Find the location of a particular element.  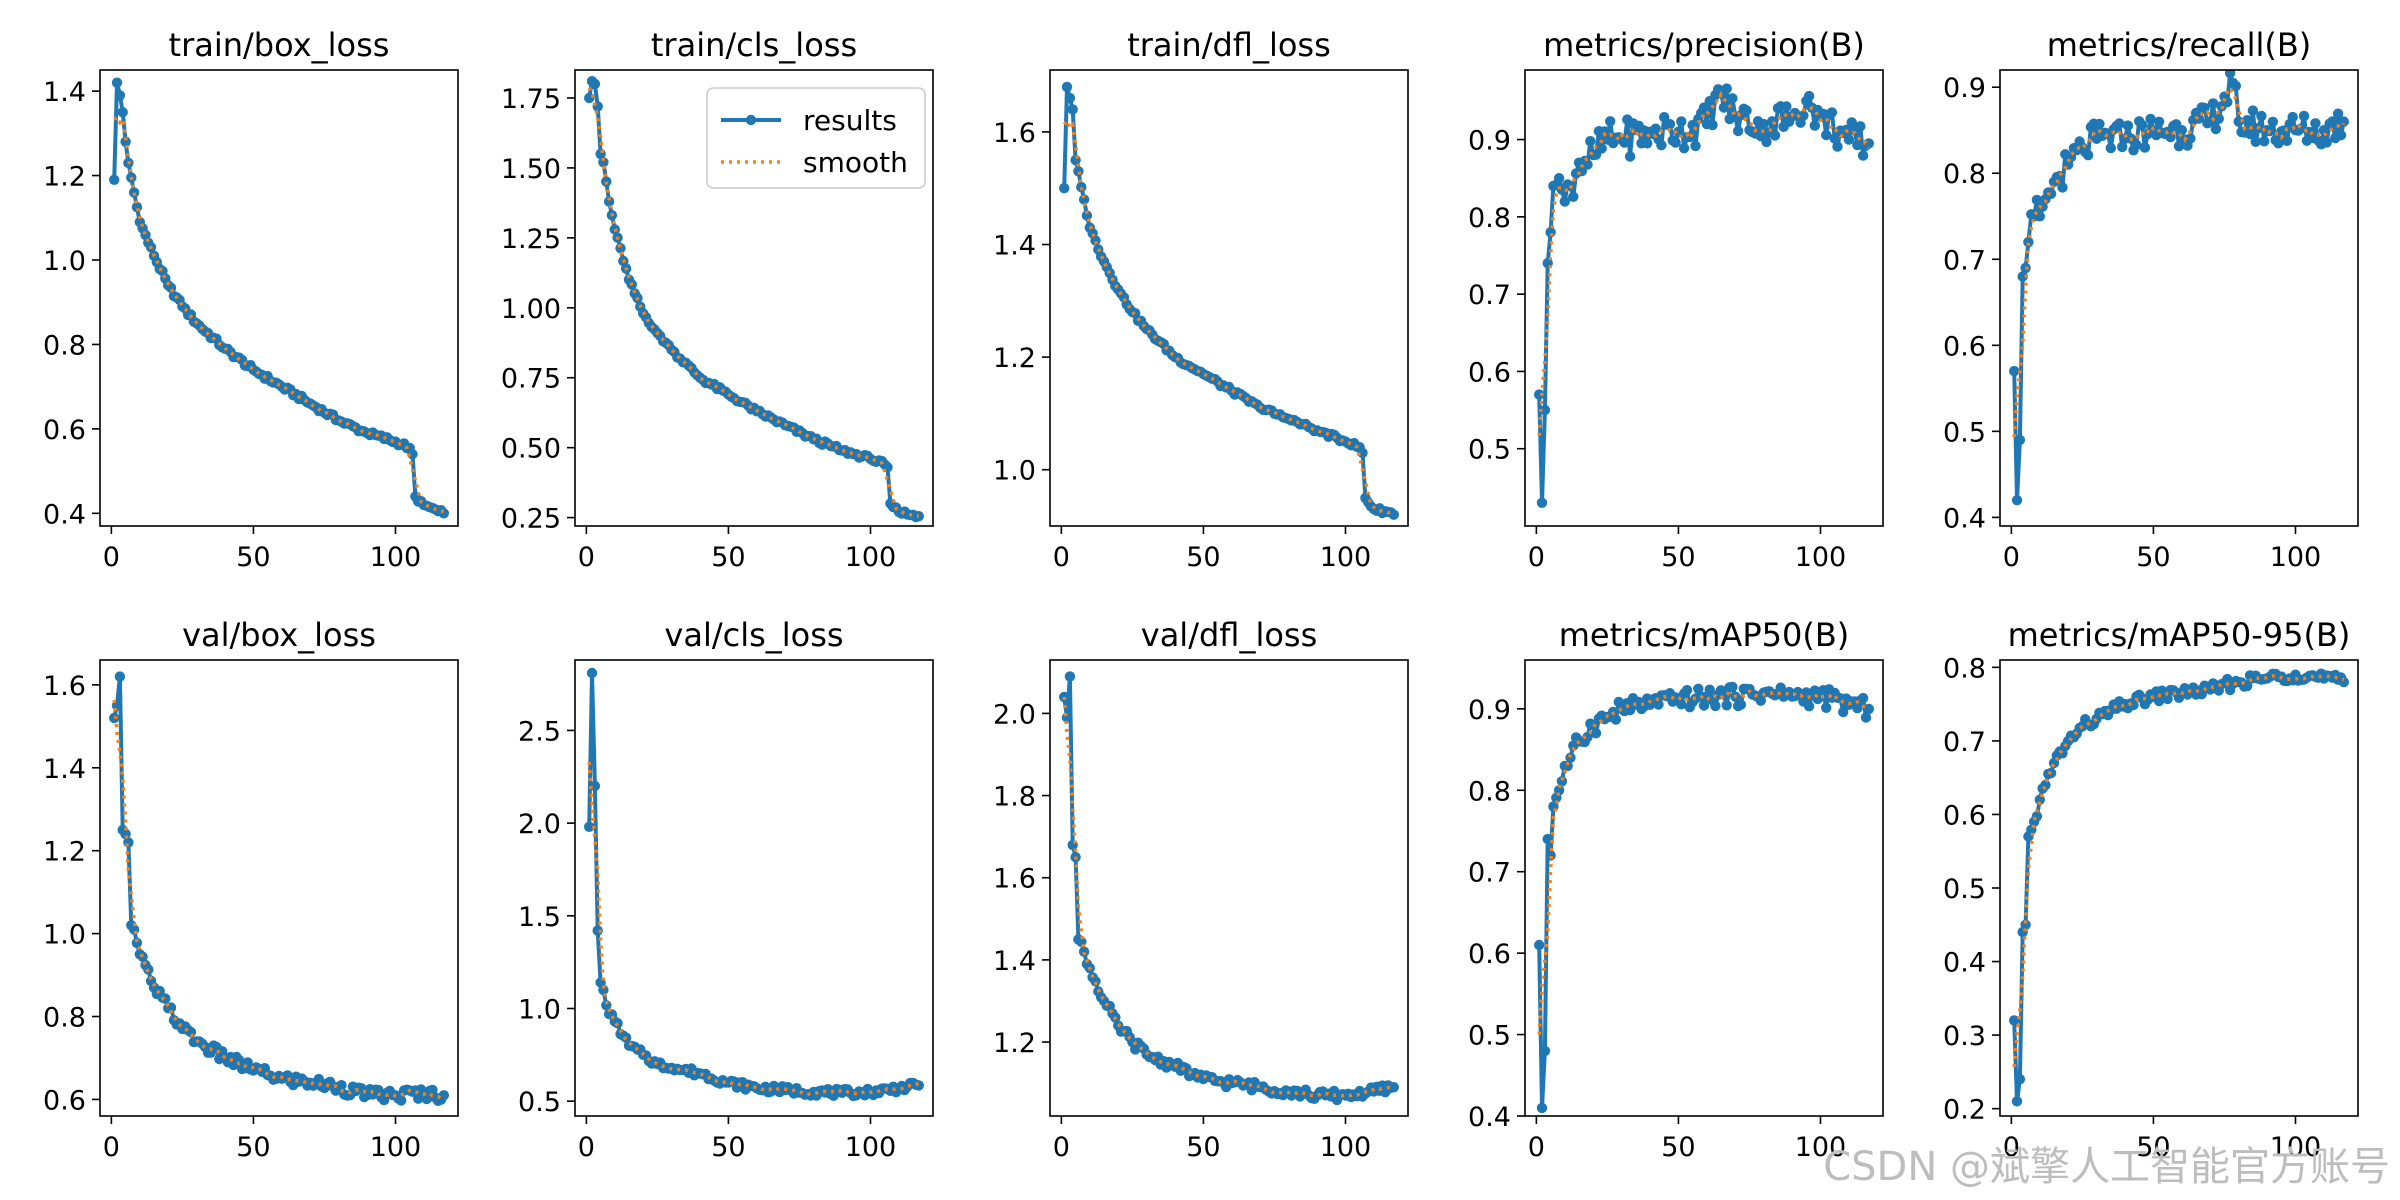

y-tick-label: 1.5 is located at coordinates (539, 917).